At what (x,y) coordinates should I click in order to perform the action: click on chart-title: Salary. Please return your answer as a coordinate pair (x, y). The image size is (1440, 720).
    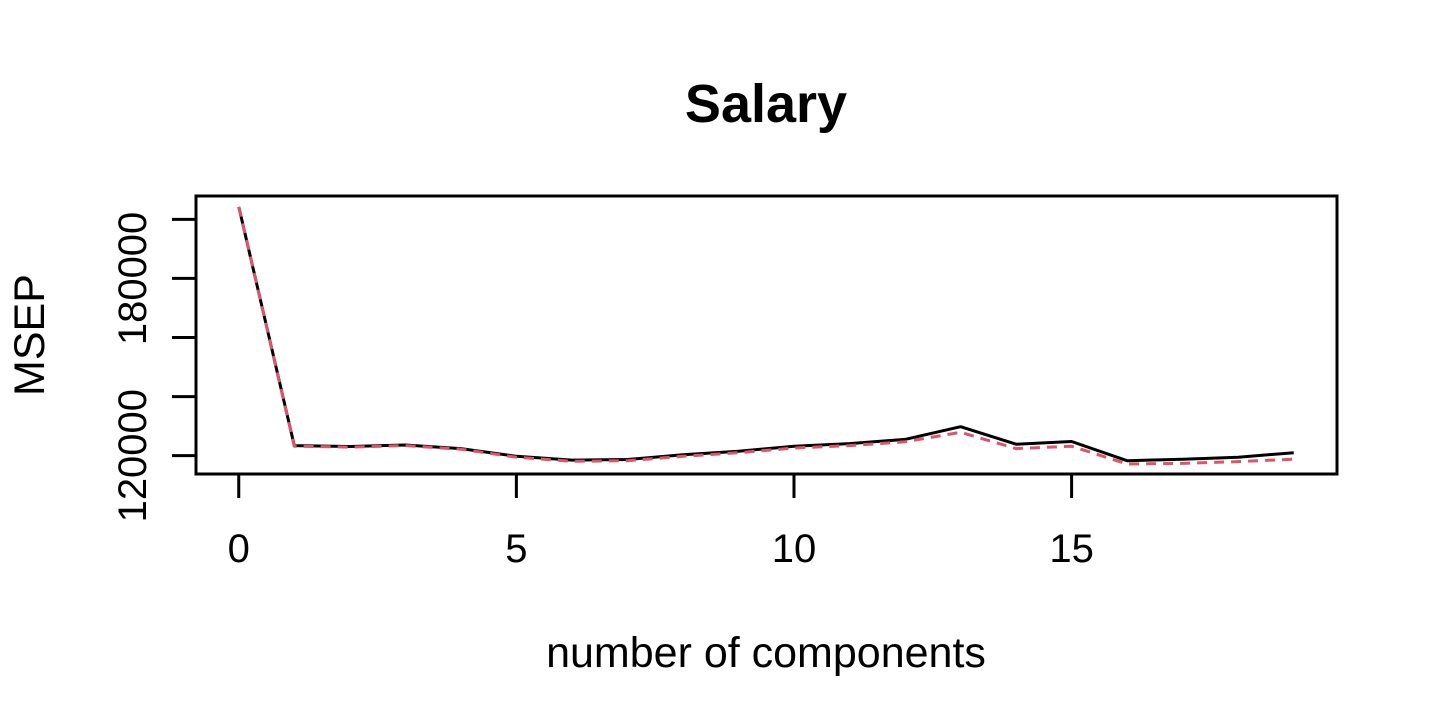
    Looking at the image, I should click on (766, 104).